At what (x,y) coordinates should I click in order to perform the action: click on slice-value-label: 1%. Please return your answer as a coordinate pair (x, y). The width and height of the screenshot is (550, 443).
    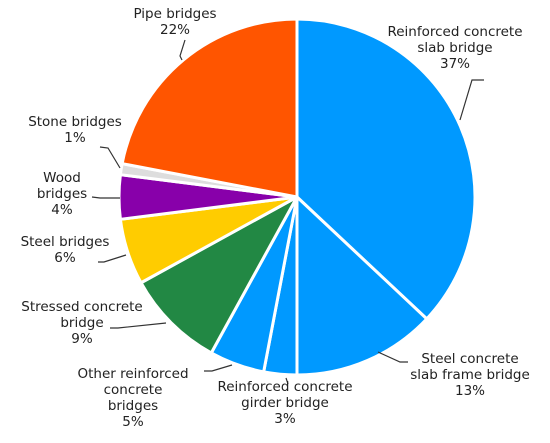
    Looking at the image, I should click on (75, 138).